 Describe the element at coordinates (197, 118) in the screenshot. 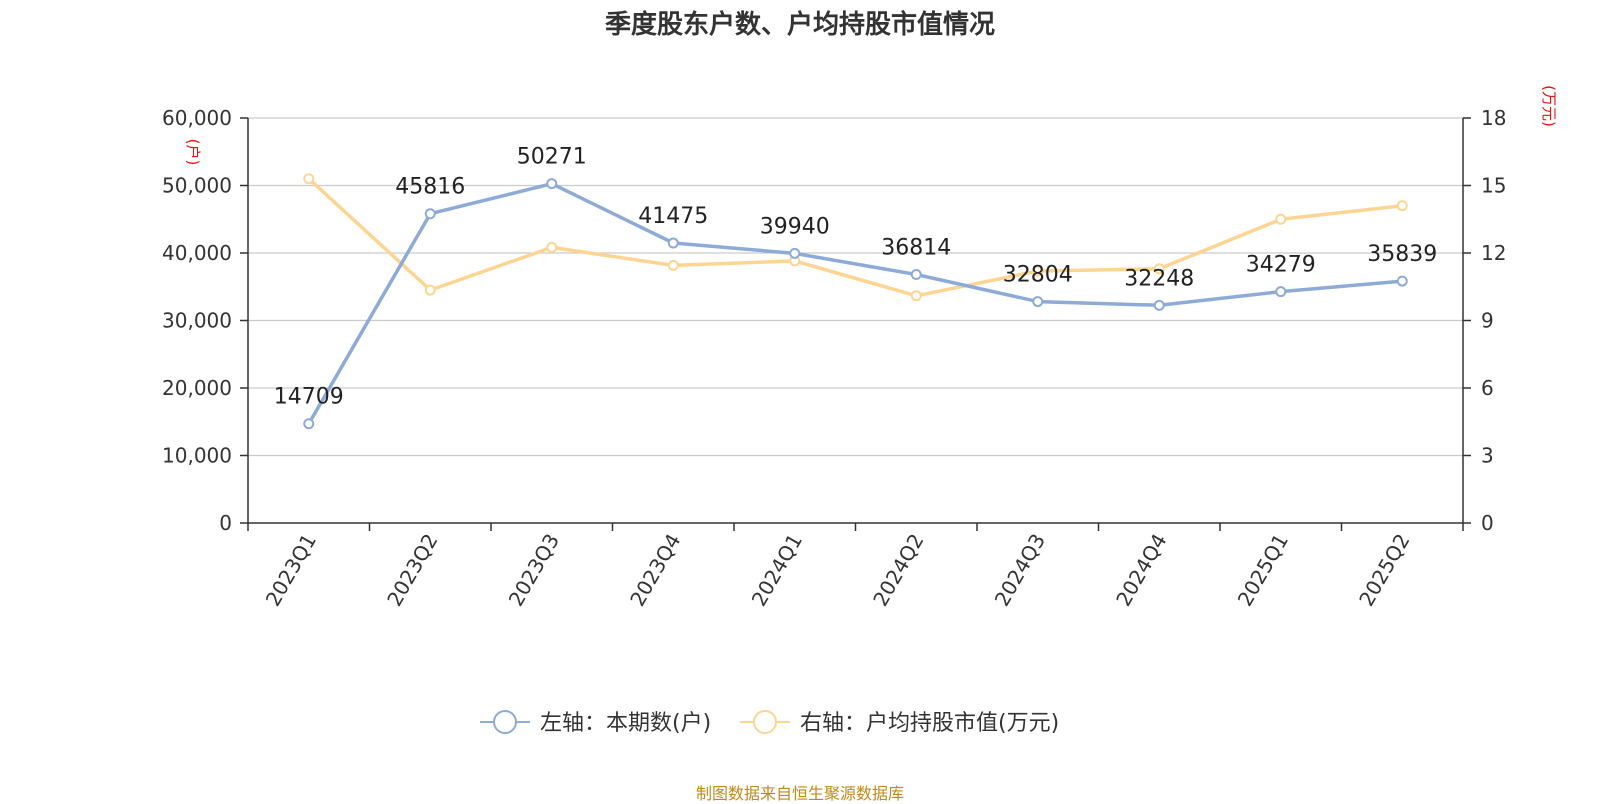

I see `y-left-tick-label: 60,000` at that location.